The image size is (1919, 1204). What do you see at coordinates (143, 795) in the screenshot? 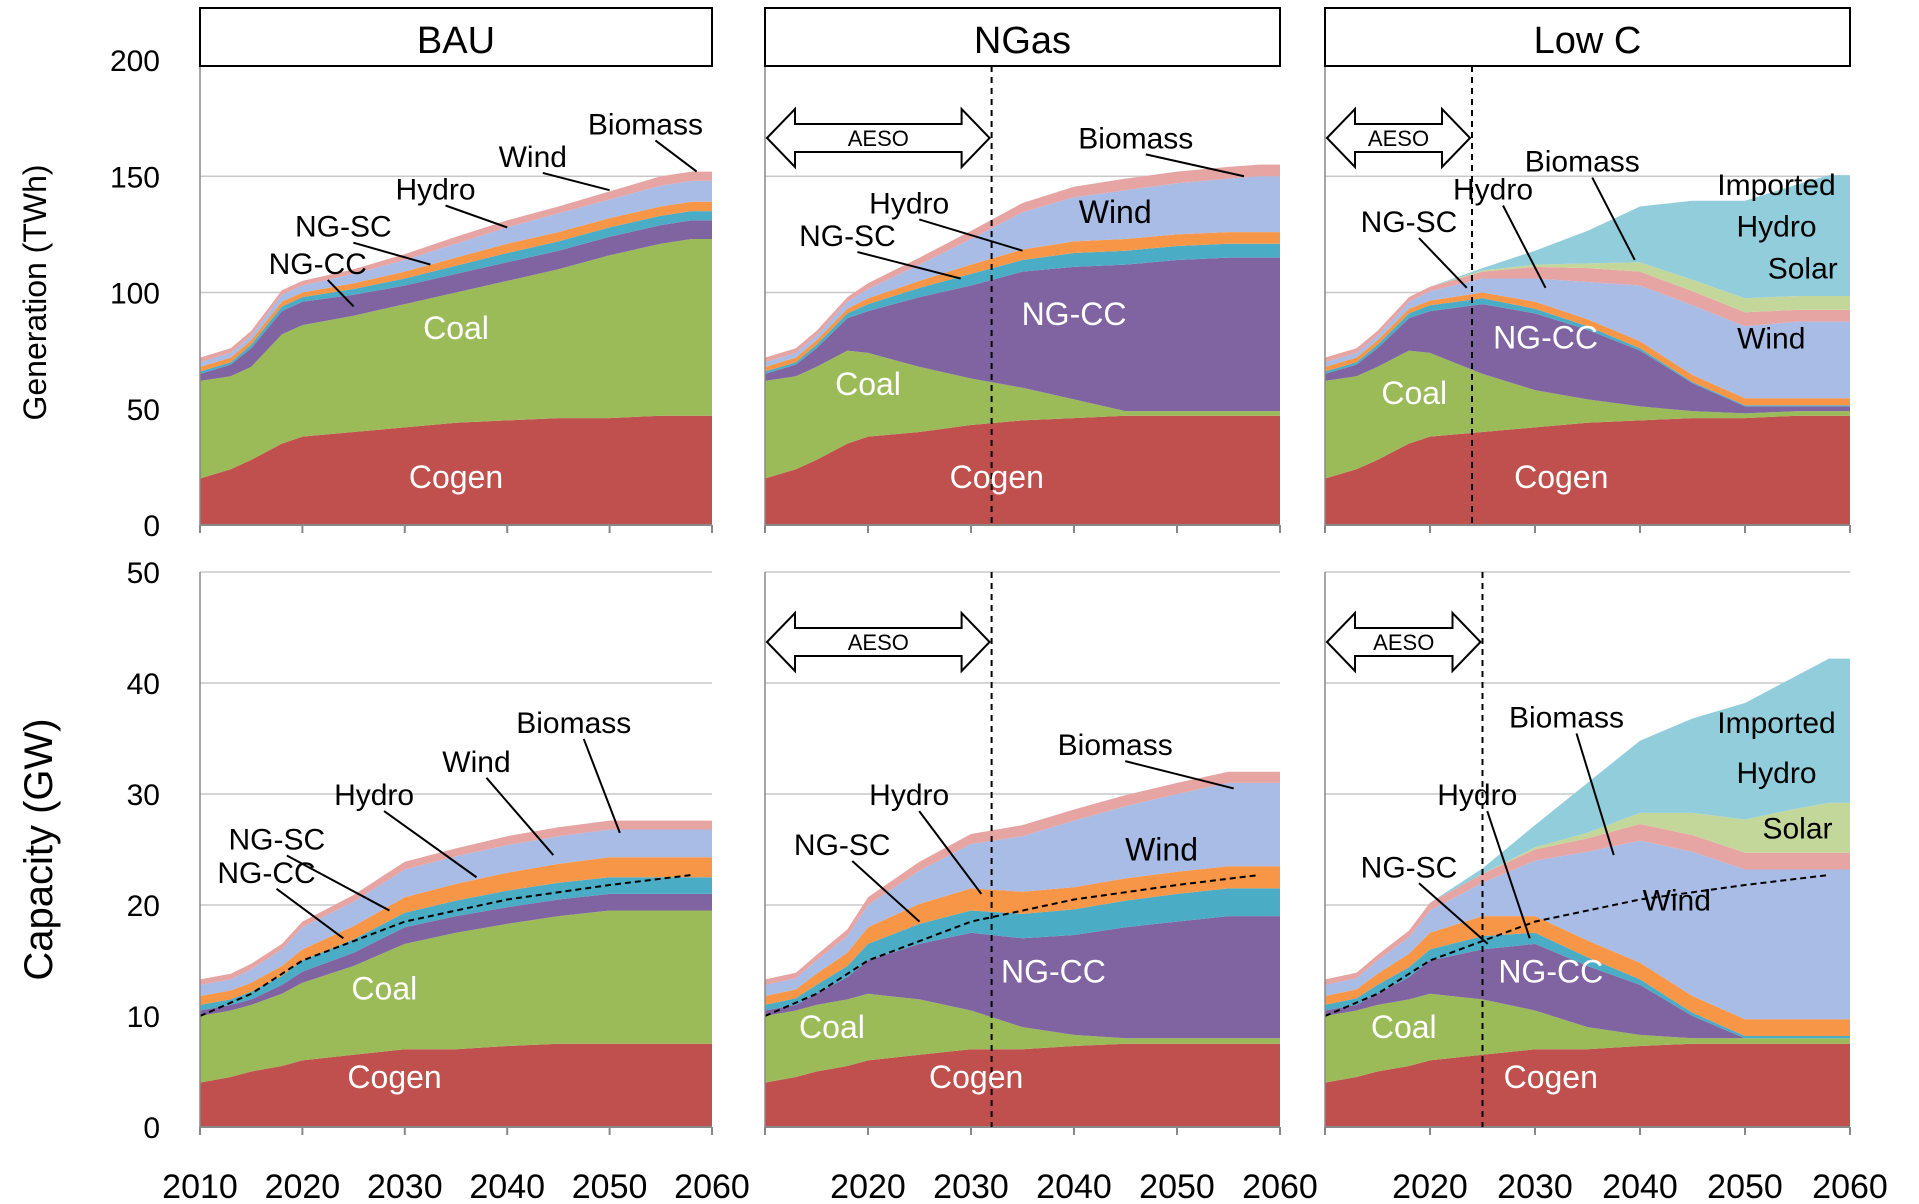
I see `y-tick-label: 30` at bounding box center [143, 795].